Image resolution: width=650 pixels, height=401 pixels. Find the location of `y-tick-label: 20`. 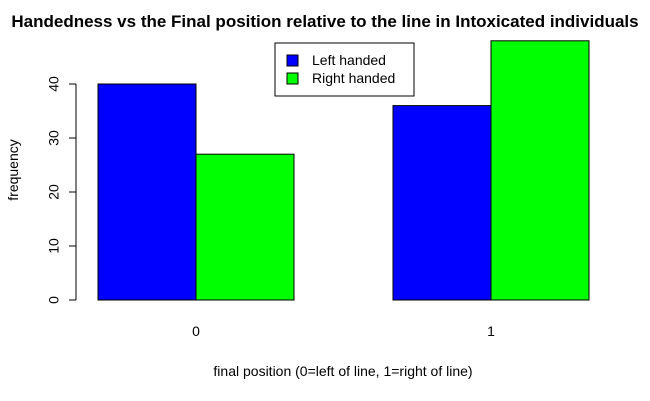

y-tick-label: 20 is located at coordinates (54, 192).